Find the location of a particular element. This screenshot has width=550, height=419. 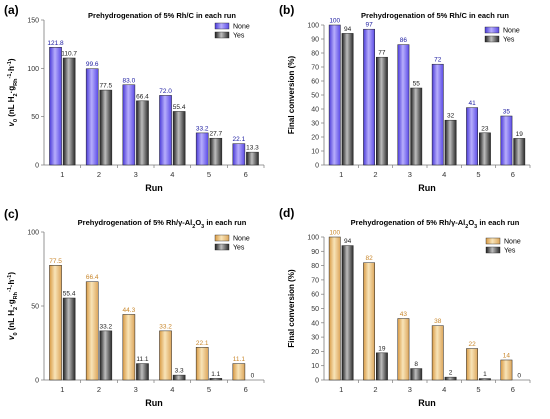

y-axis-label-part: ) is located at coordinates (11, 59).